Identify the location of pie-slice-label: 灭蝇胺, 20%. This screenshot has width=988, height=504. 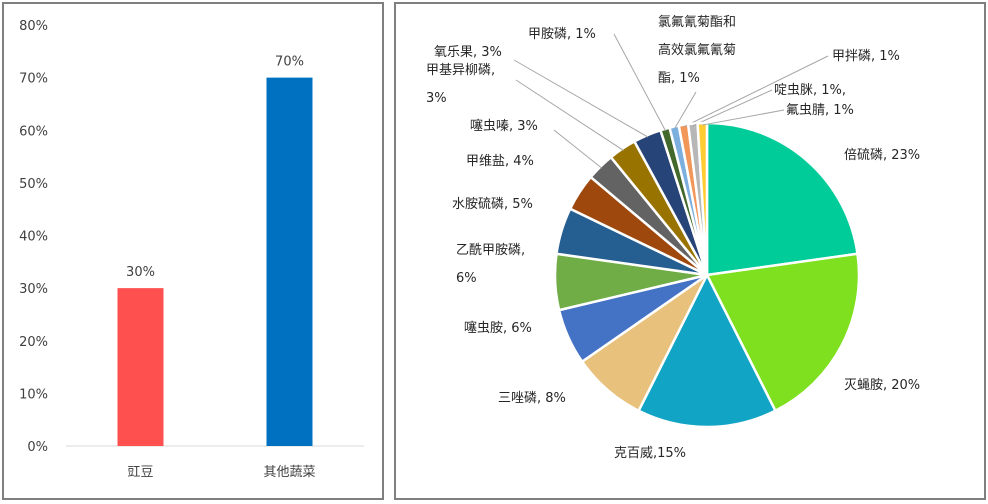
(882, 385).